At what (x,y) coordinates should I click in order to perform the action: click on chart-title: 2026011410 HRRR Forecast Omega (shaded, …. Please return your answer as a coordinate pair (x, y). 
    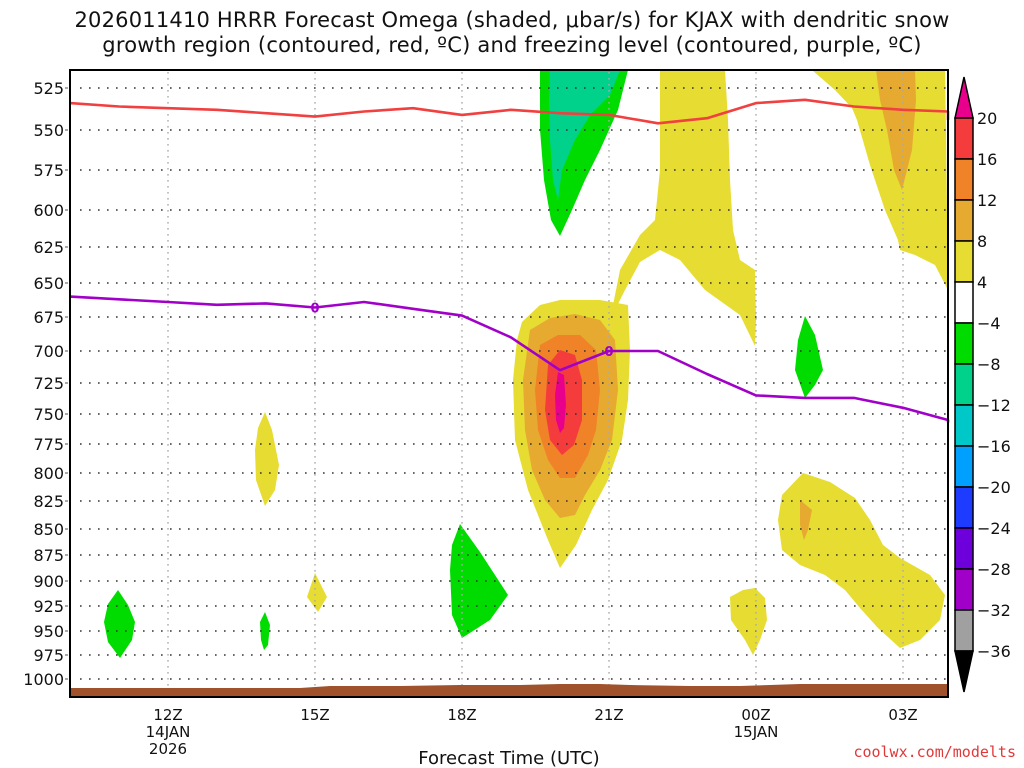
    Looking at the image, I should click on (512, 33).